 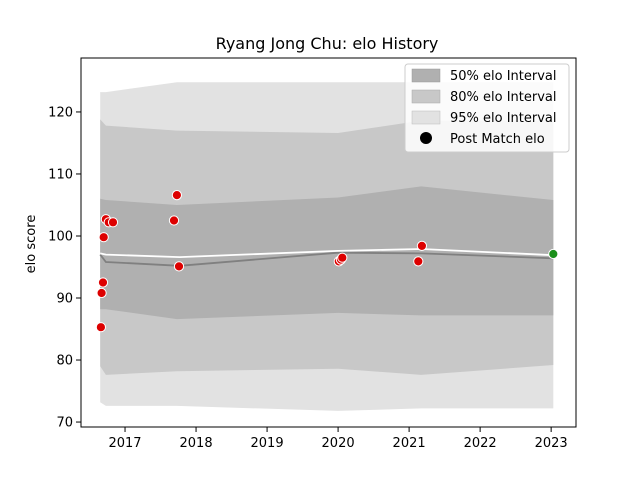 I want to click on x-tick-label: 2020, so click(x=338, y=443).